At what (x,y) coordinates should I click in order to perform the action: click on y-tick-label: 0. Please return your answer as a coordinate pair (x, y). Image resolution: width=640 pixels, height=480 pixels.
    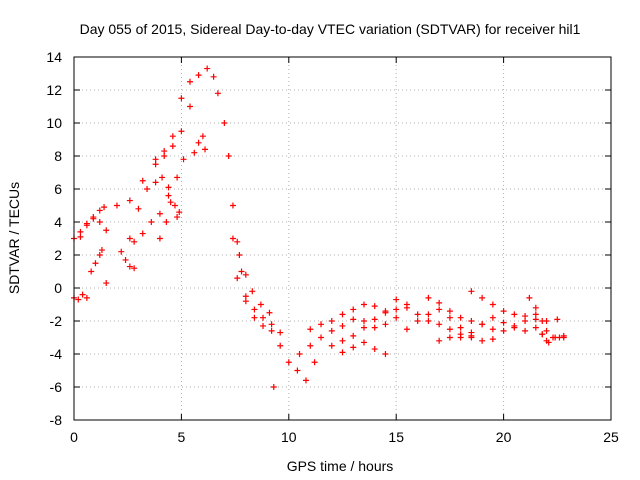
    Looking at the image, I should click on (58, 288).